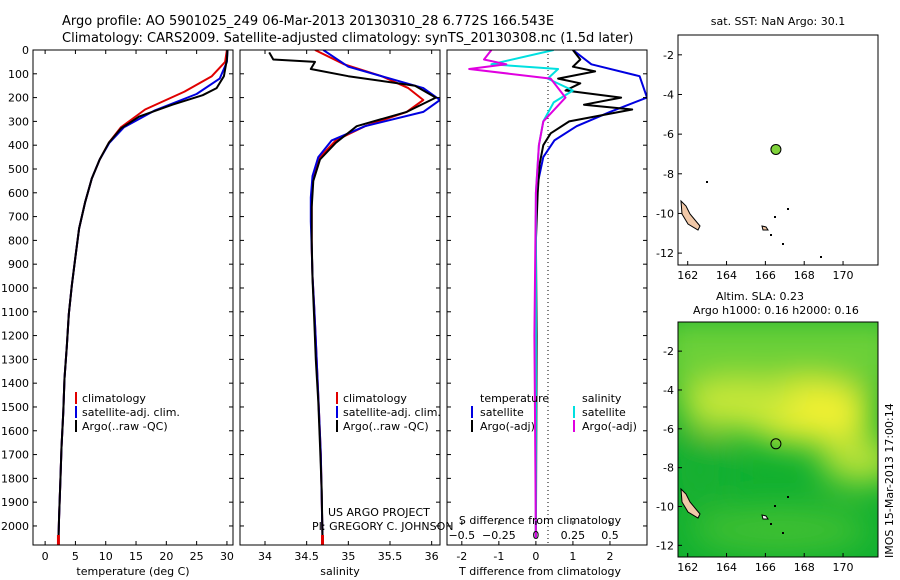 Image resolution: width=900 pixels, height=580 pixels. Describe the element at coordinates (776, 444) in the screenshot. I see `sla-map-marks` at that location.